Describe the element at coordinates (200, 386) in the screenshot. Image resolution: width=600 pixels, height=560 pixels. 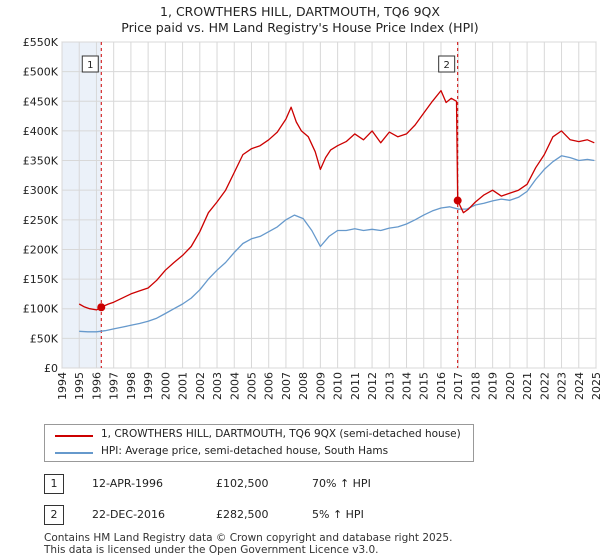
I see `x-tick-label: 2002` at that location.